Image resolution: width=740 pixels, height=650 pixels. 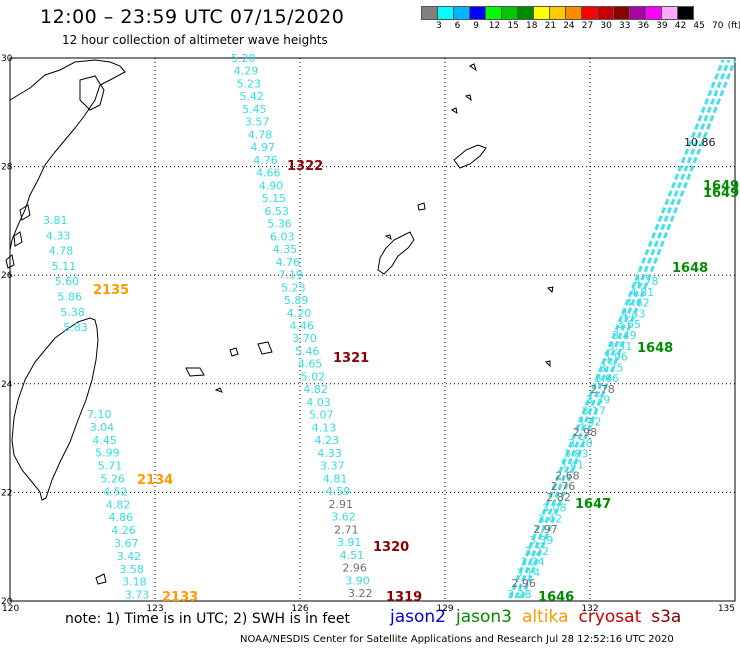 What do you see at coordinates (64, 266) in the screenshot?
I see `swh-value-altika: 5.11` at bounding box center [64, 266].